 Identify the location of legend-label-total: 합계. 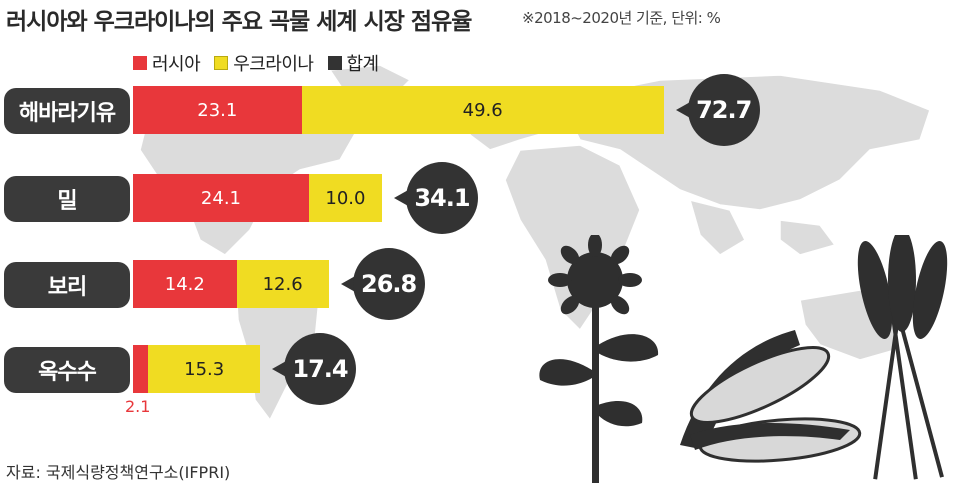
(363, 64).